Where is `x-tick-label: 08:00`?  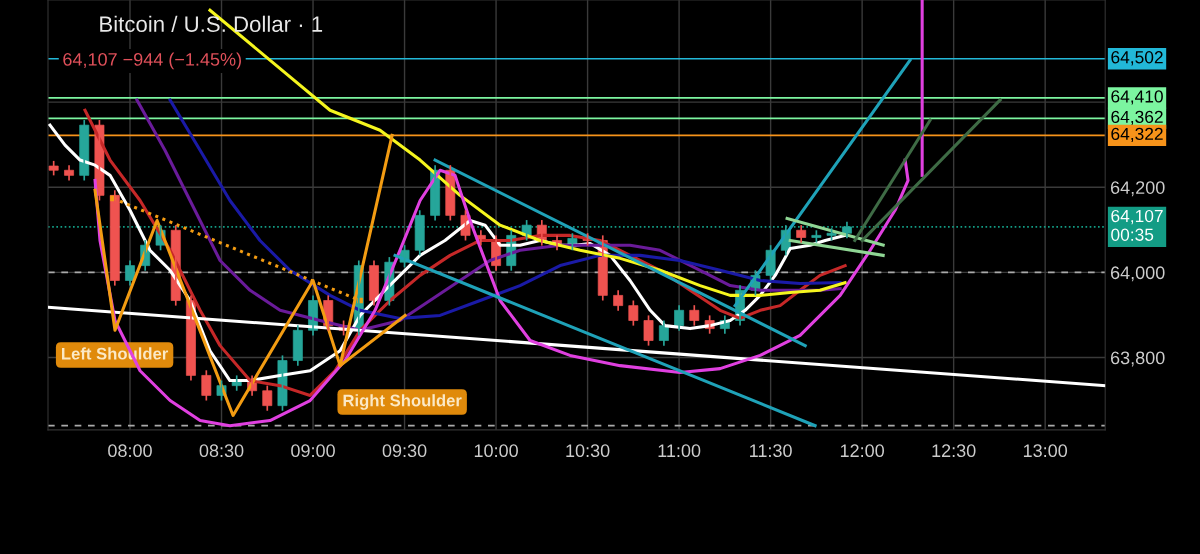 x-tick-label: 08:00 is located at coordinates (130, 451).